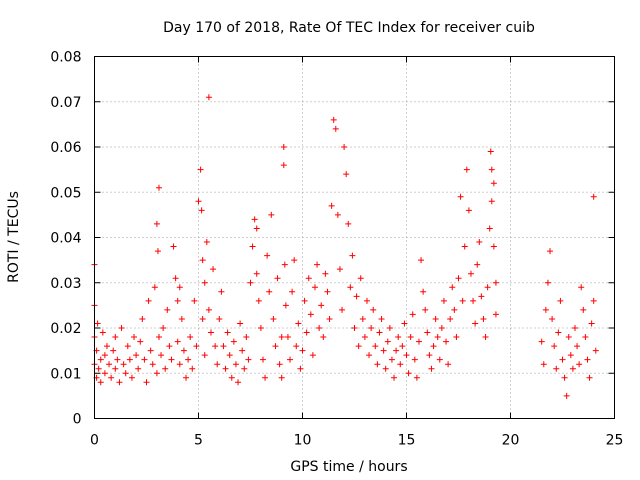 This screenshot has width=640, height=480. What do you see at coordinates (65, 374) in the screenshot?
I see `y-tick-label: 0.01` at bounding box center [65, 374].